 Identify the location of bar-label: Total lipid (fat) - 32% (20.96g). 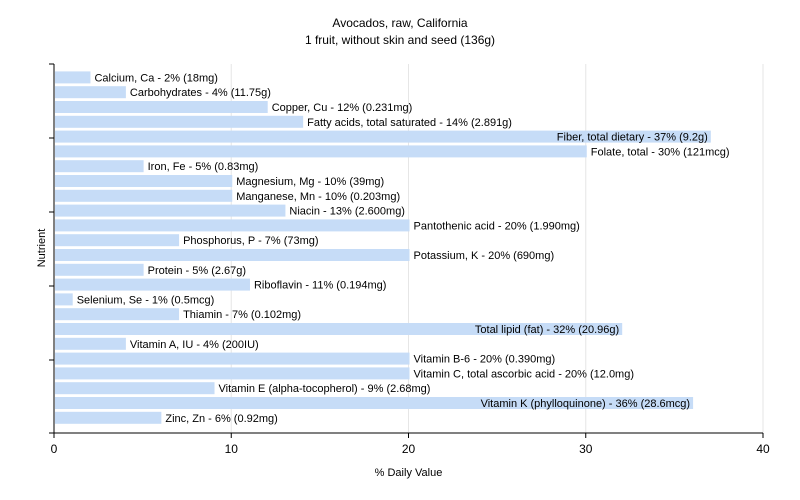
(547, 330).